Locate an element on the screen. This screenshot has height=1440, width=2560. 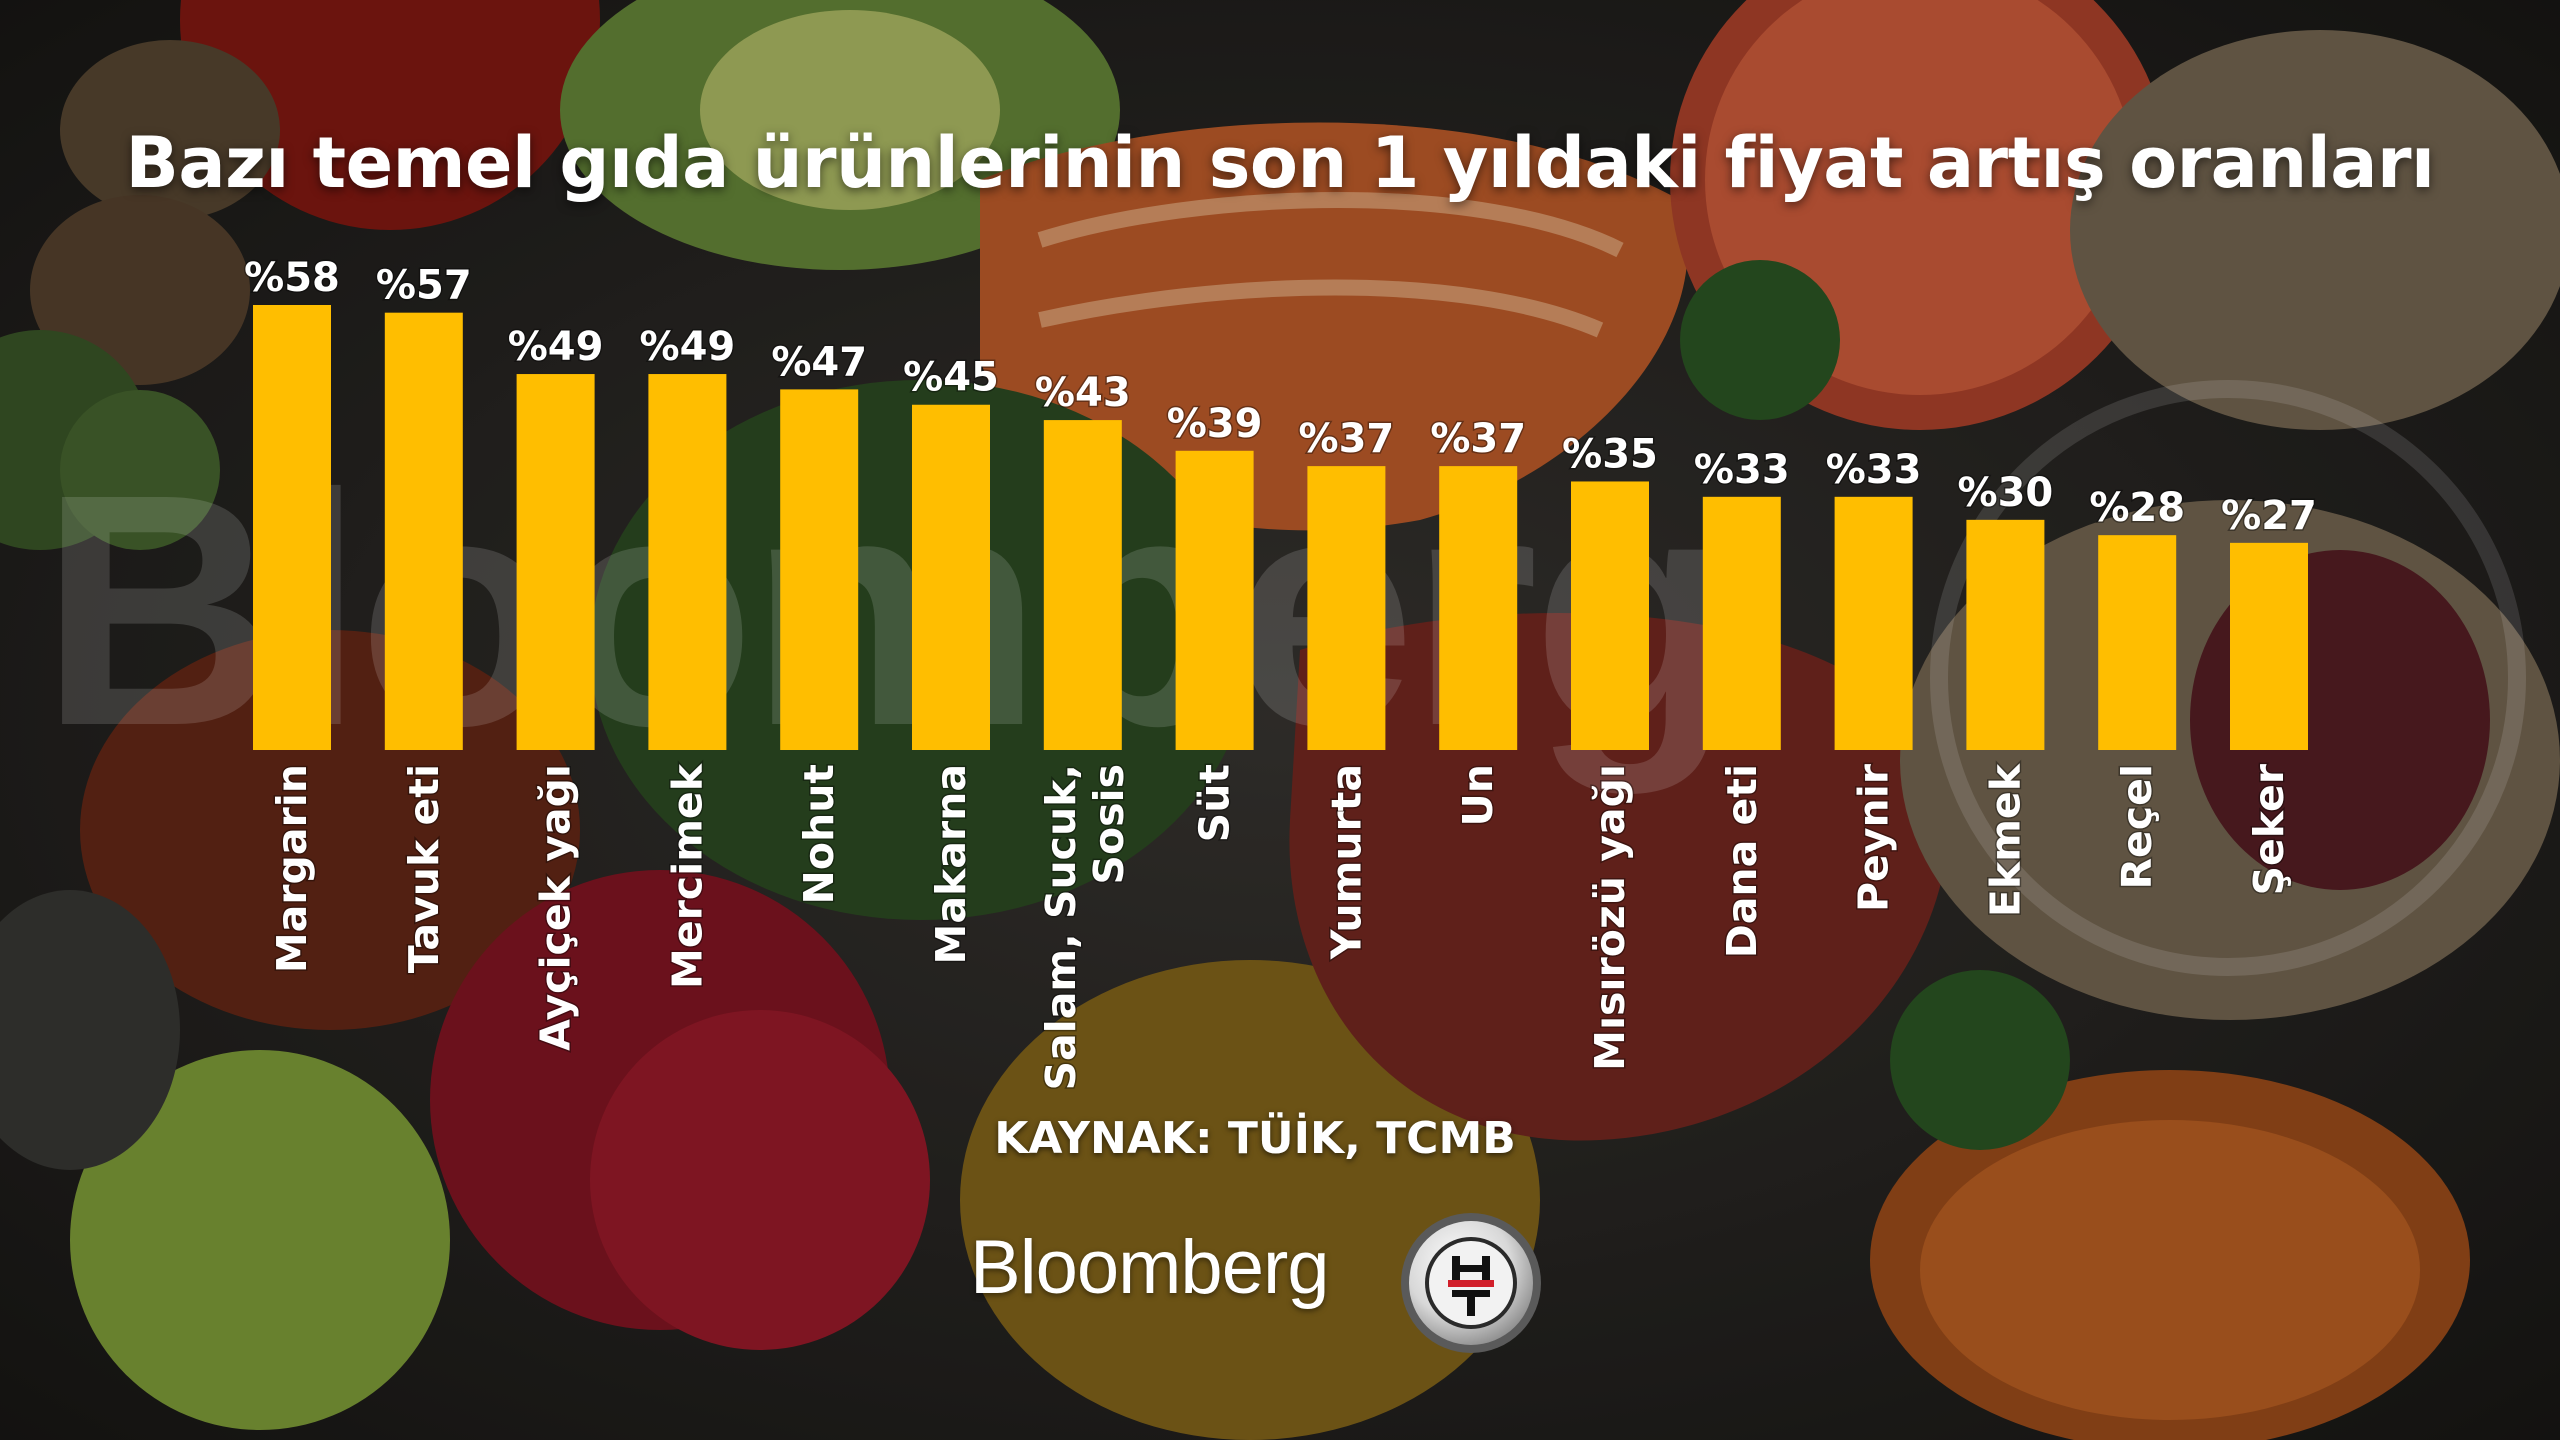
category-label-text: Nohut is located at coordinates (819, 834).